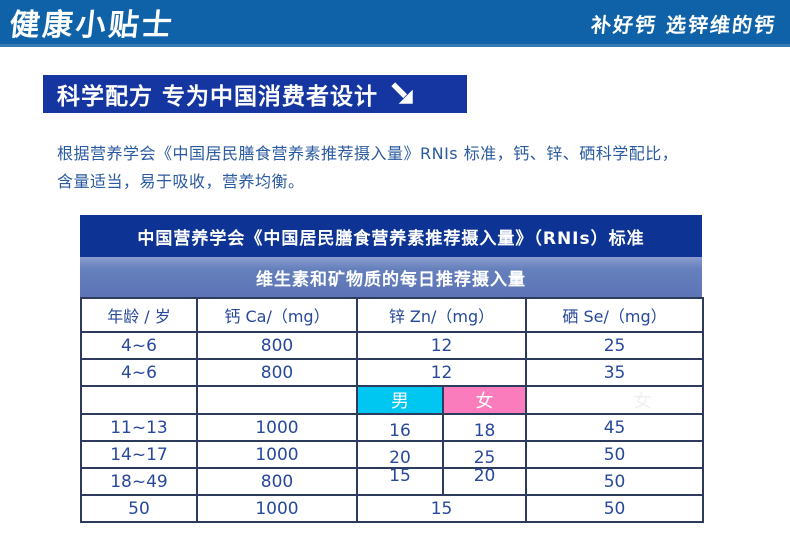 This screenshot has height=560, width=790. What do you see at coordinates (181, 181) in the screenshot?
I see `intro-line-2: 含量适当，易于吸收，营养均衡。` at bounding box center [181, 181].